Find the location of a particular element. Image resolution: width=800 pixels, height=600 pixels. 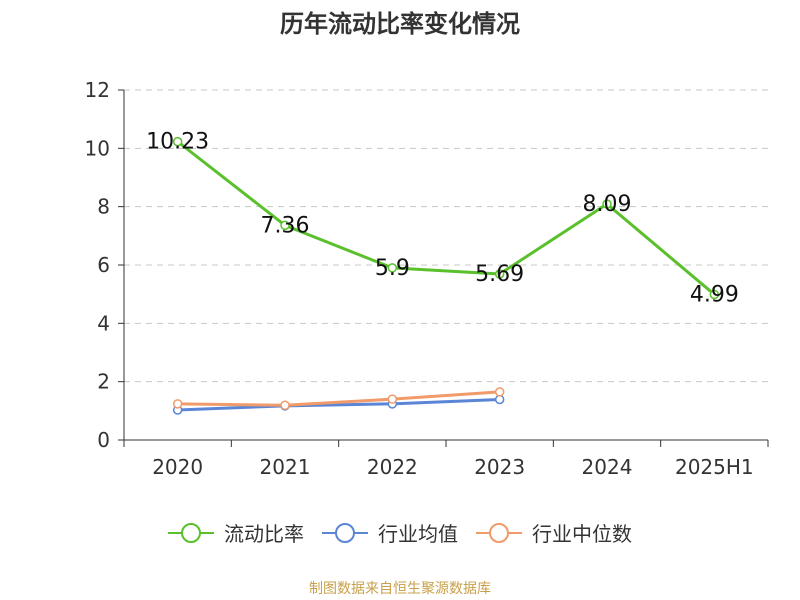

x-tick-label: 2022 is located at coordinates (392, 467).